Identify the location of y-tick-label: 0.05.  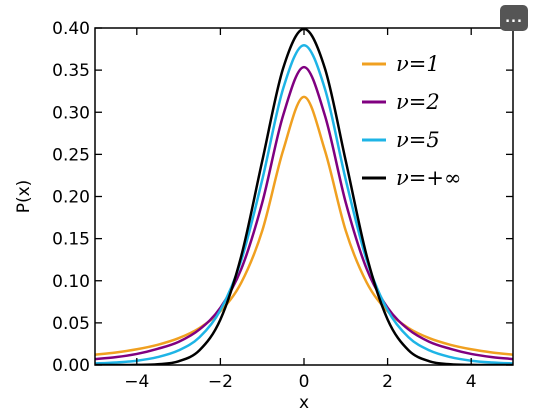
(71, 324).